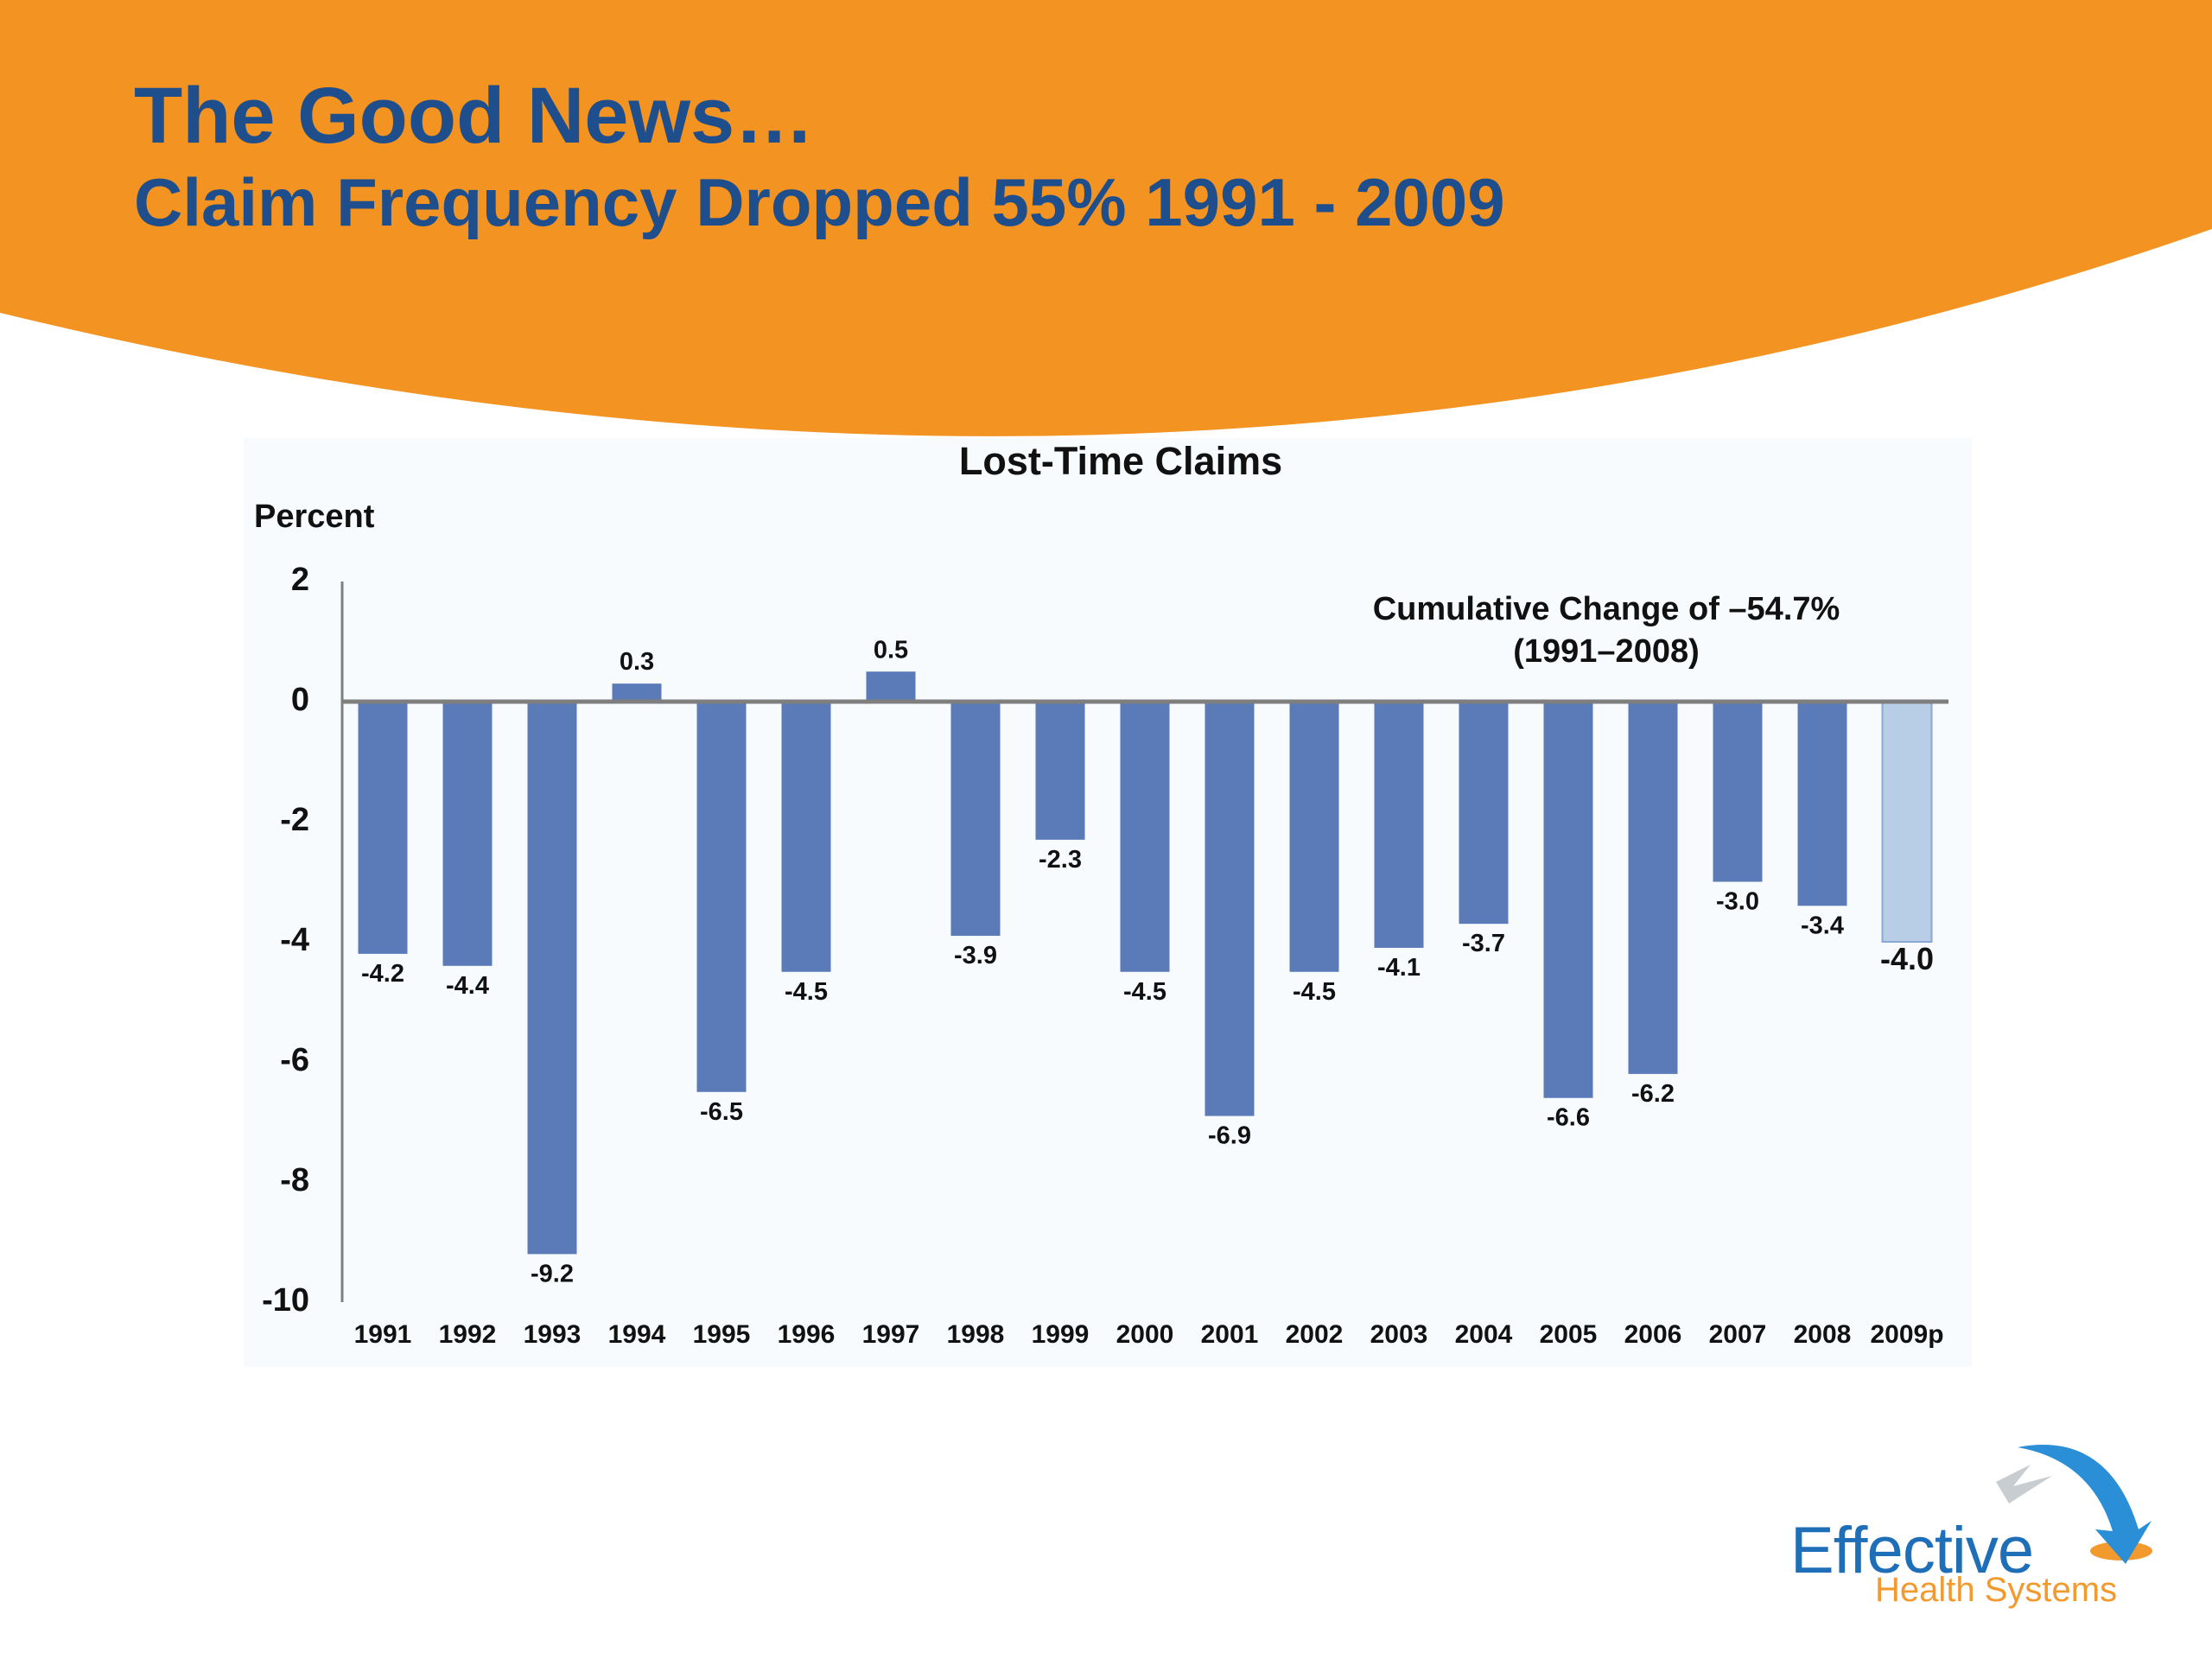 This screenshot has height=1659, width=2212. What do you see at coordinates (1907, 959) in the screenshot?
I see `bar-value-label: -4.0` at bounding box center [1907, 959].